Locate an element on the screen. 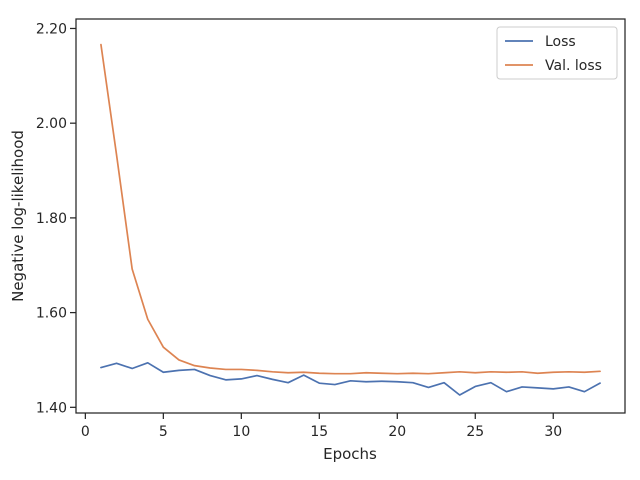 The height and width of the screenshot is (480, 640). x-axis-ticks: 0 5 10 15 20 25 30 is located at coordinates (321, 426).